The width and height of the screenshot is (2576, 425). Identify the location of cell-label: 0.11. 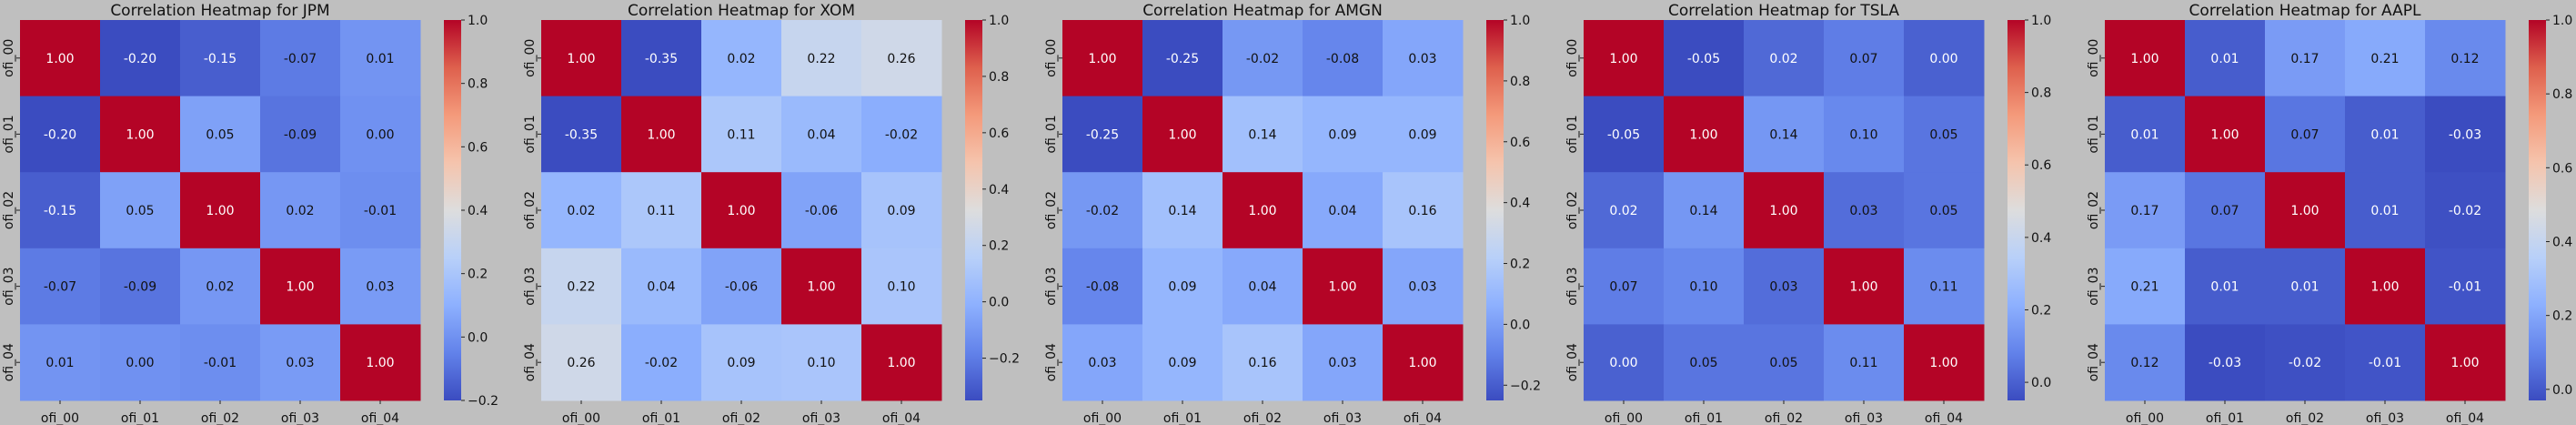
(661, 211).